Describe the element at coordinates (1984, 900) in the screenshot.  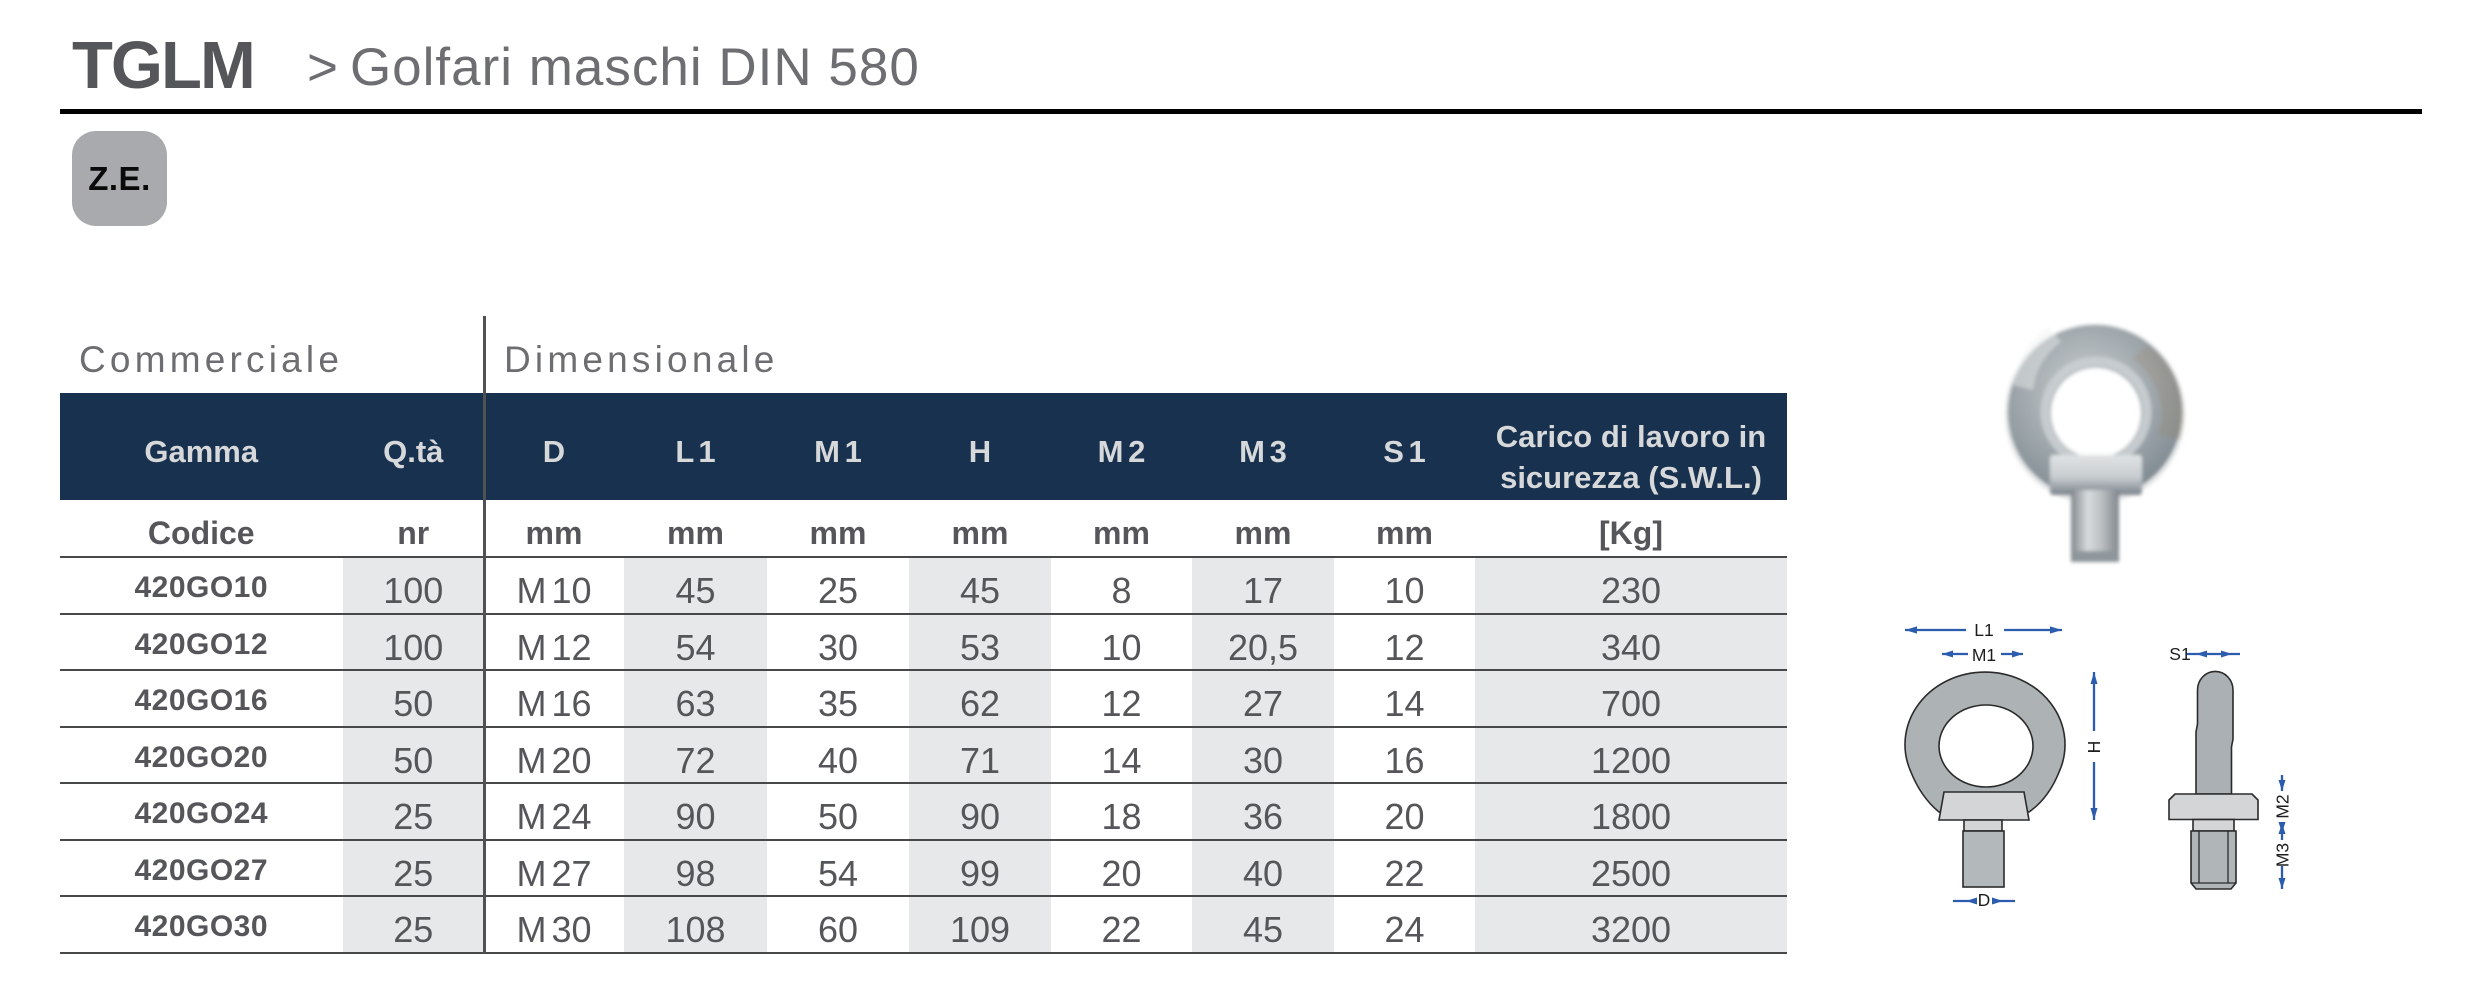
I see `svg-text: D` at that location.